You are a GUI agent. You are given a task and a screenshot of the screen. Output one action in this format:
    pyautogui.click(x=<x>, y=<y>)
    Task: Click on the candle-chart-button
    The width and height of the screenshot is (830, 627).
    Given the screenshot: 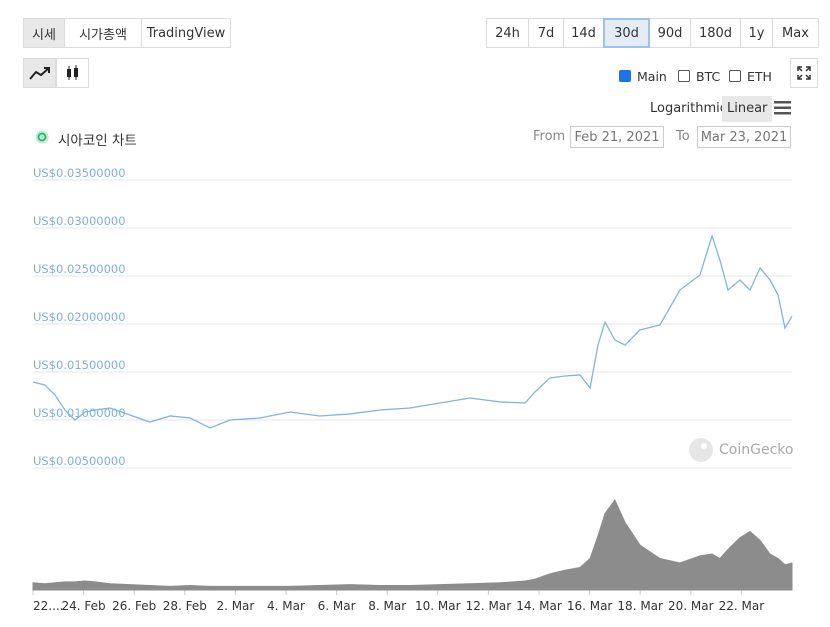 What is the action you would take?
    pyautogui.click(x=72, y=73)
    